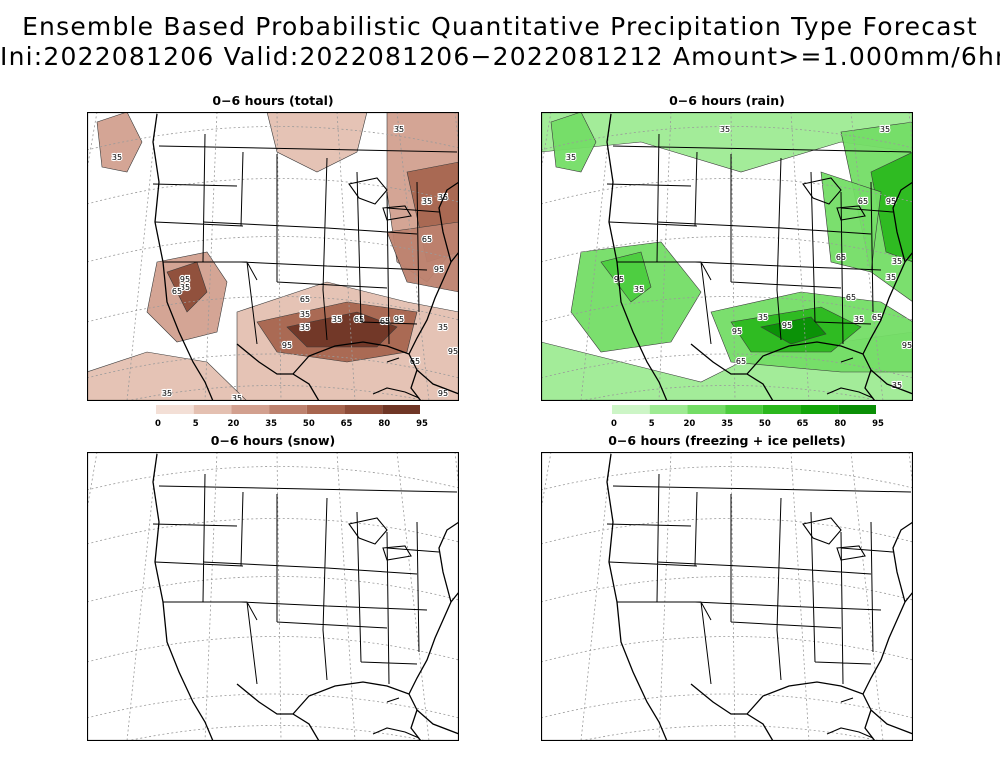  I want to click on legend-rain: 0 5 20 35 50 65 80 95, so click(747, 416).